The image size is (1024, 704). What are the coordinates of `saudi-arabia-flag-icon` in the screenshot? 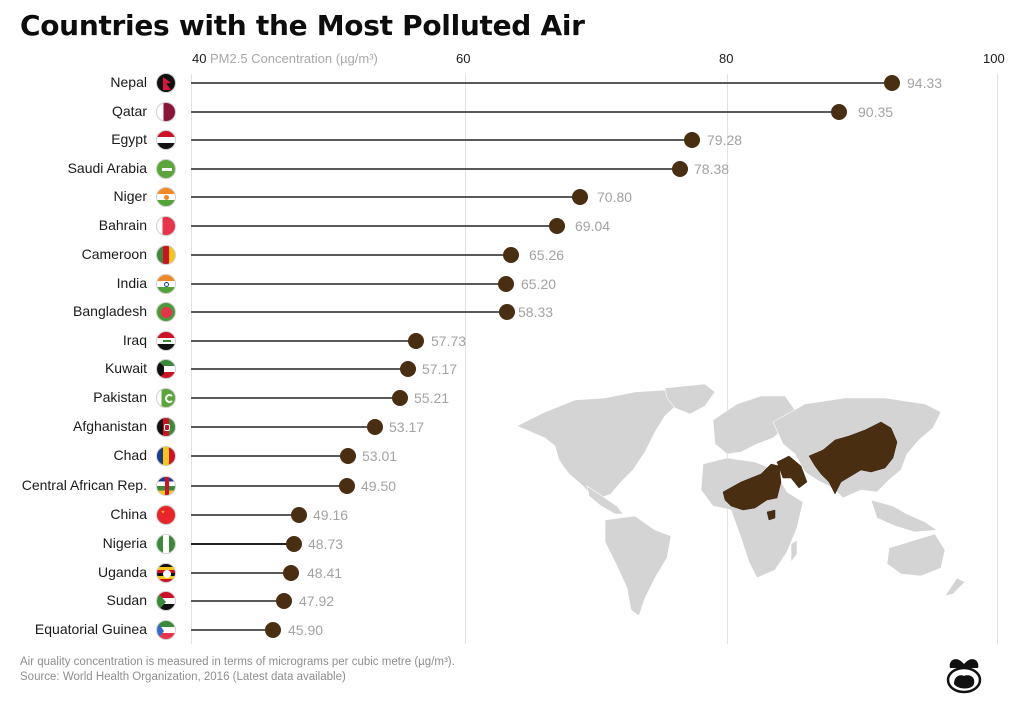 It's located at (166, 169).